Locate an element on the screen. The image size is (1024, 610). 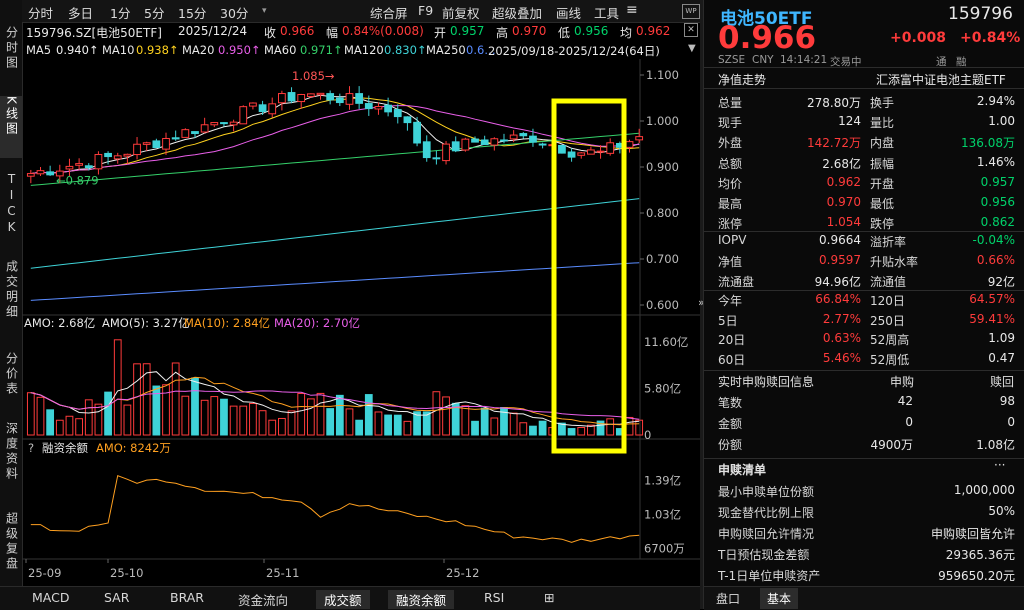
price-change: +0.008 is located at coordinates (918, 38).